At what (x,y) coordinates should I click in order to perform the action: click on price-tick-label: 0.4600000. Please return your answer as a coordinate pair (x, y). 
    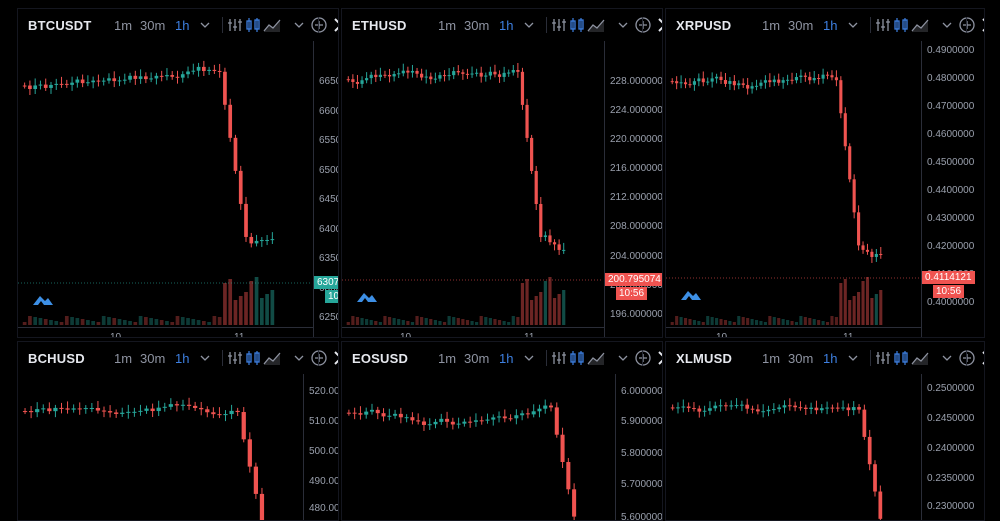
    Looking at the image, I should click on (951, 134).